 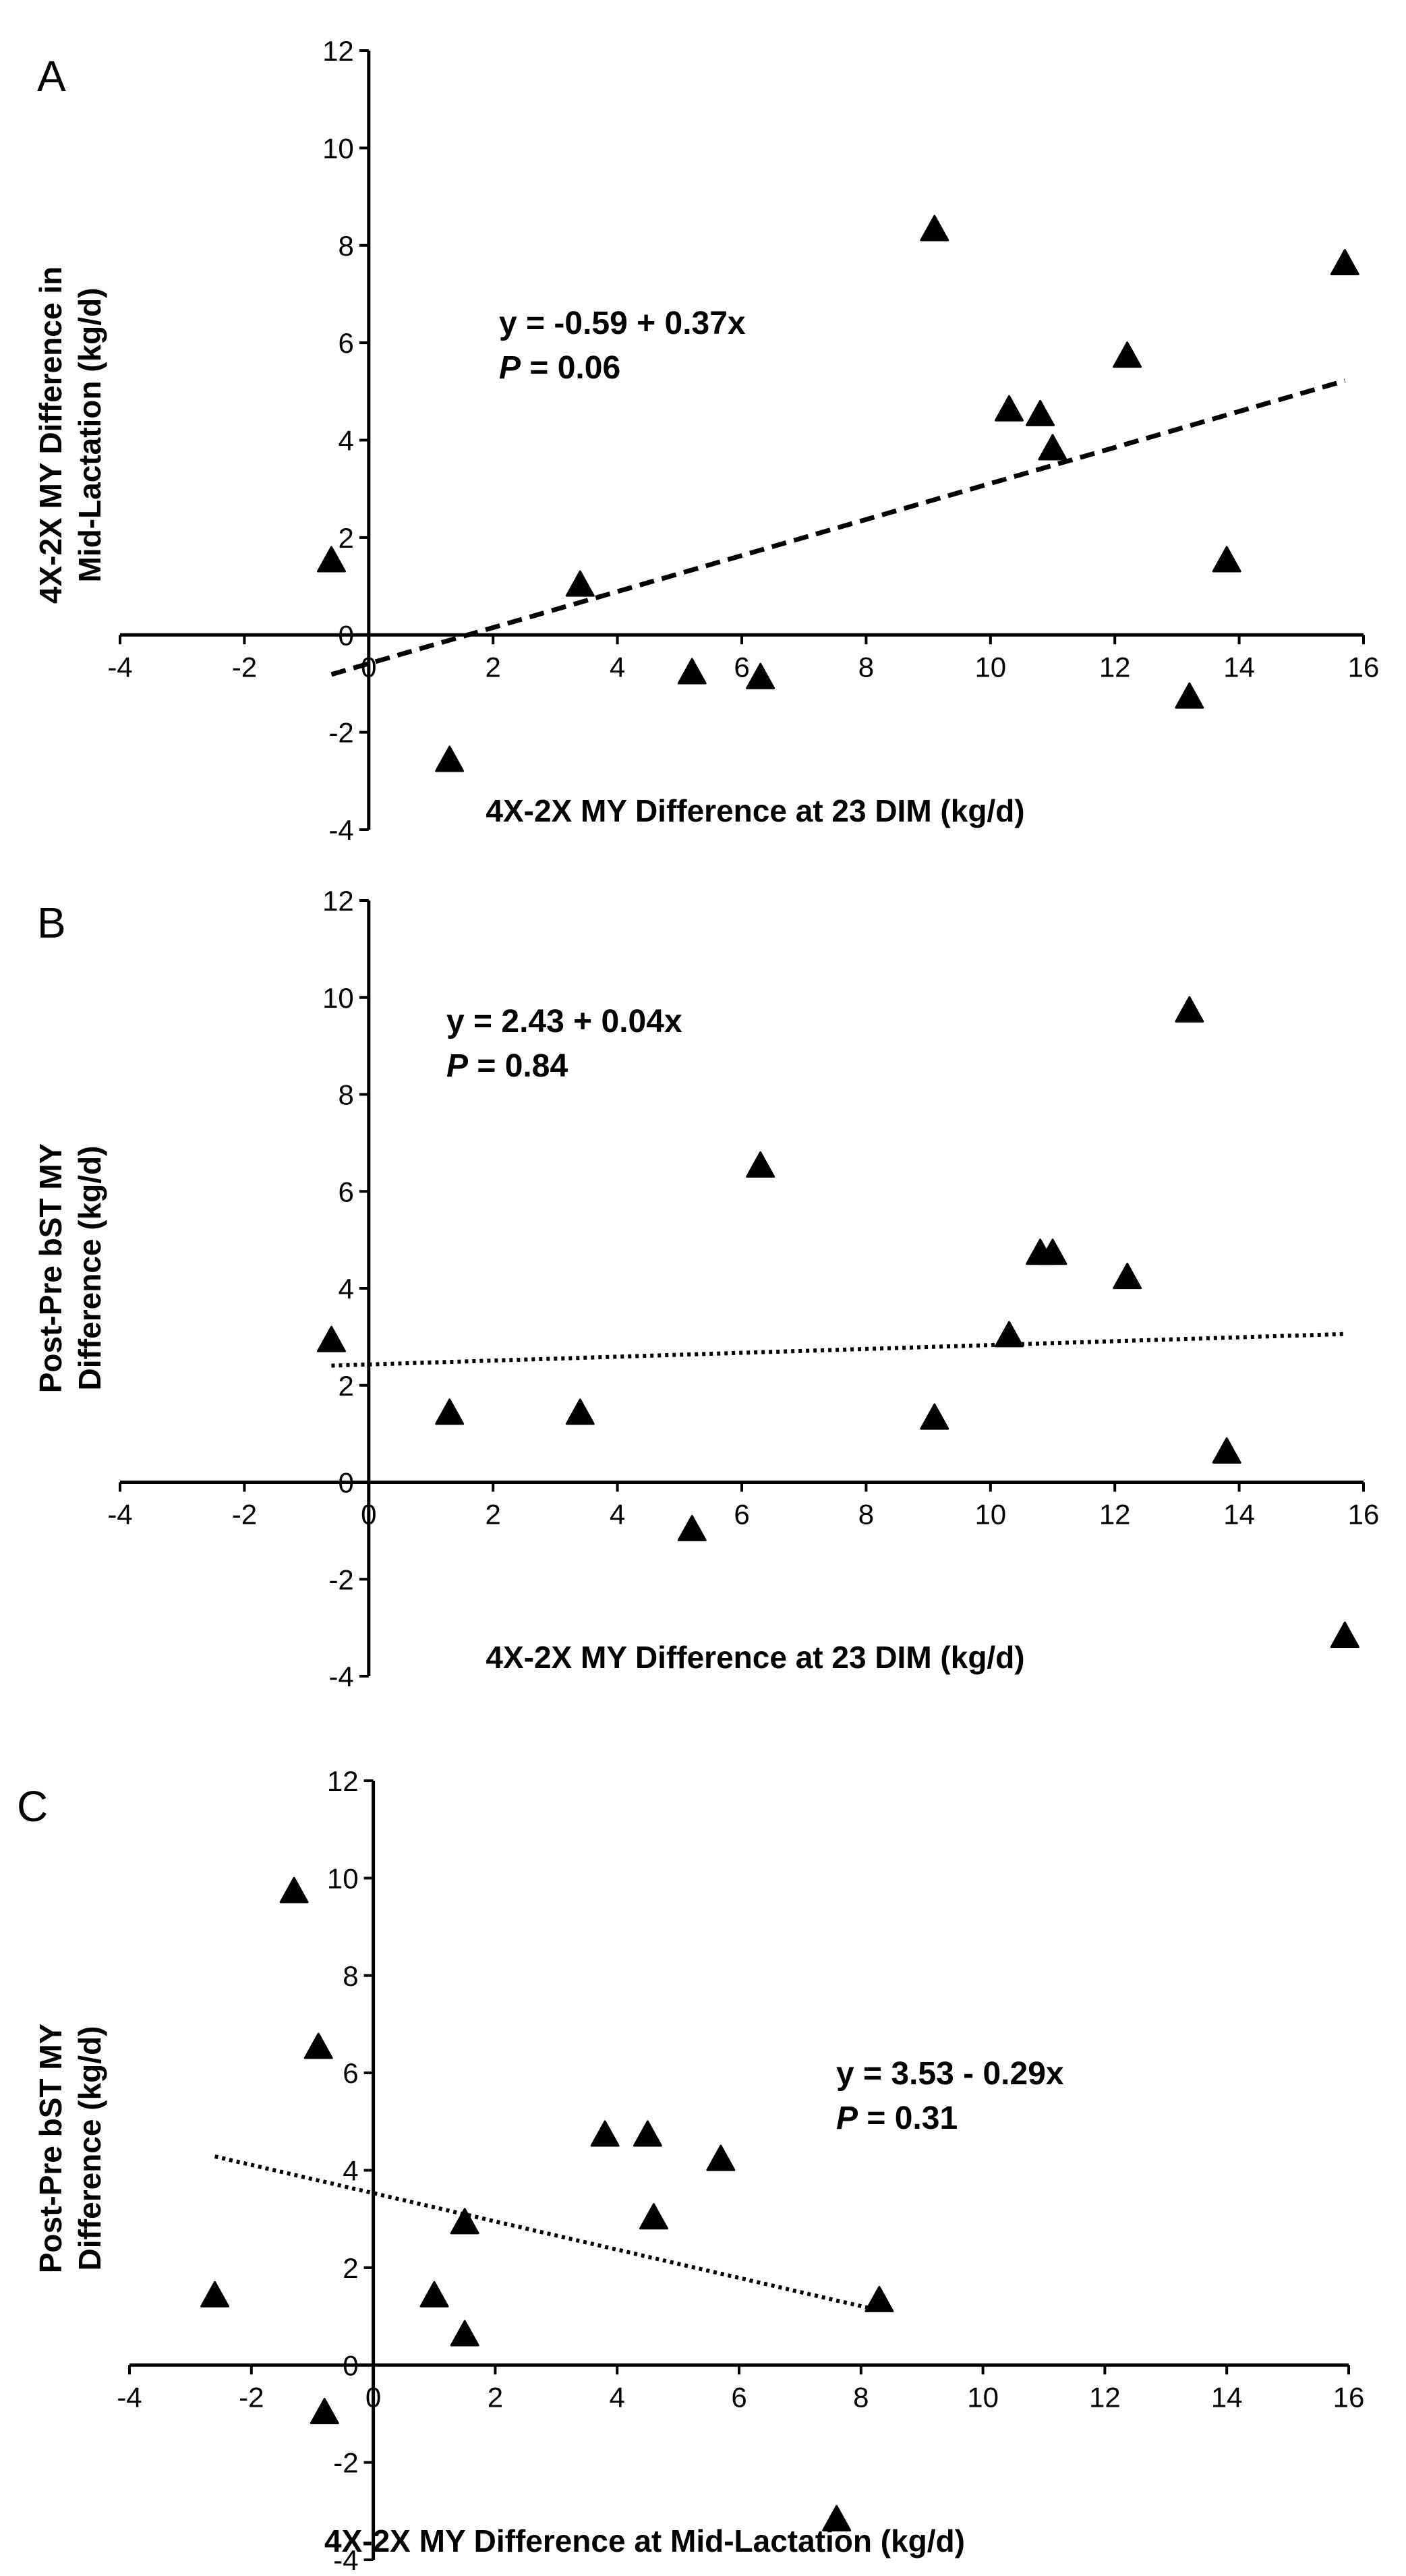 I want to click on y-axis-title-line: Difference (kg/d), so click(x=89, y=2148).